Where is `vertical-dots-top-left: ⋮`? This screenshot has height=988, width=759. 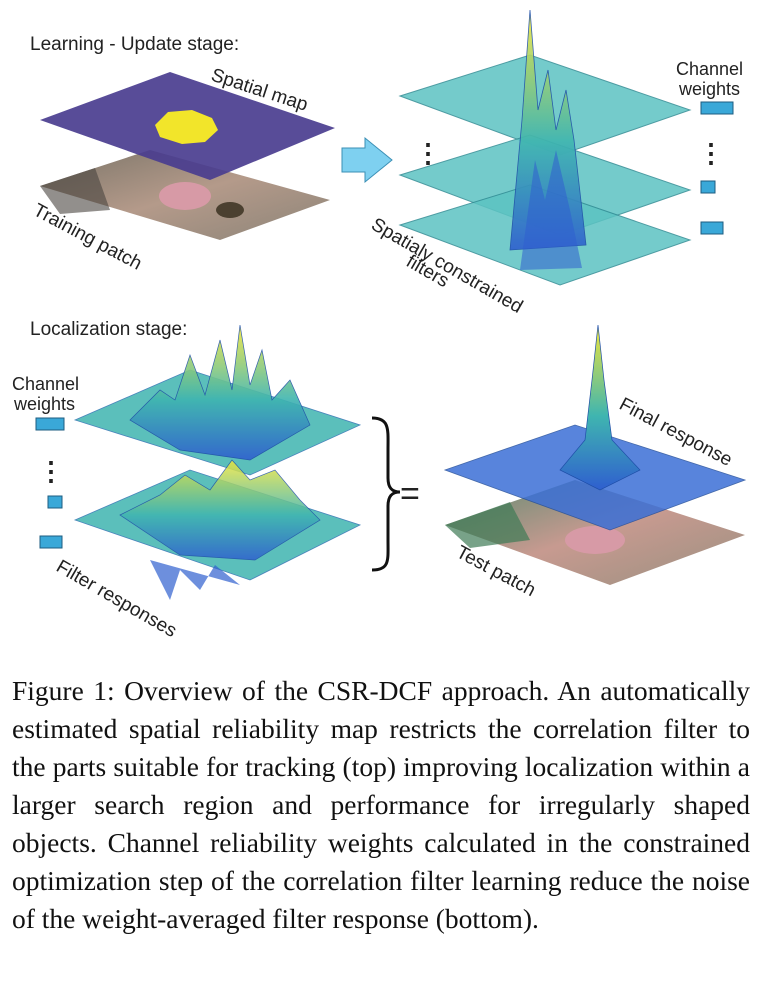 vertical-dots-top-left: ⋮ is located at coordinates (428, 153).